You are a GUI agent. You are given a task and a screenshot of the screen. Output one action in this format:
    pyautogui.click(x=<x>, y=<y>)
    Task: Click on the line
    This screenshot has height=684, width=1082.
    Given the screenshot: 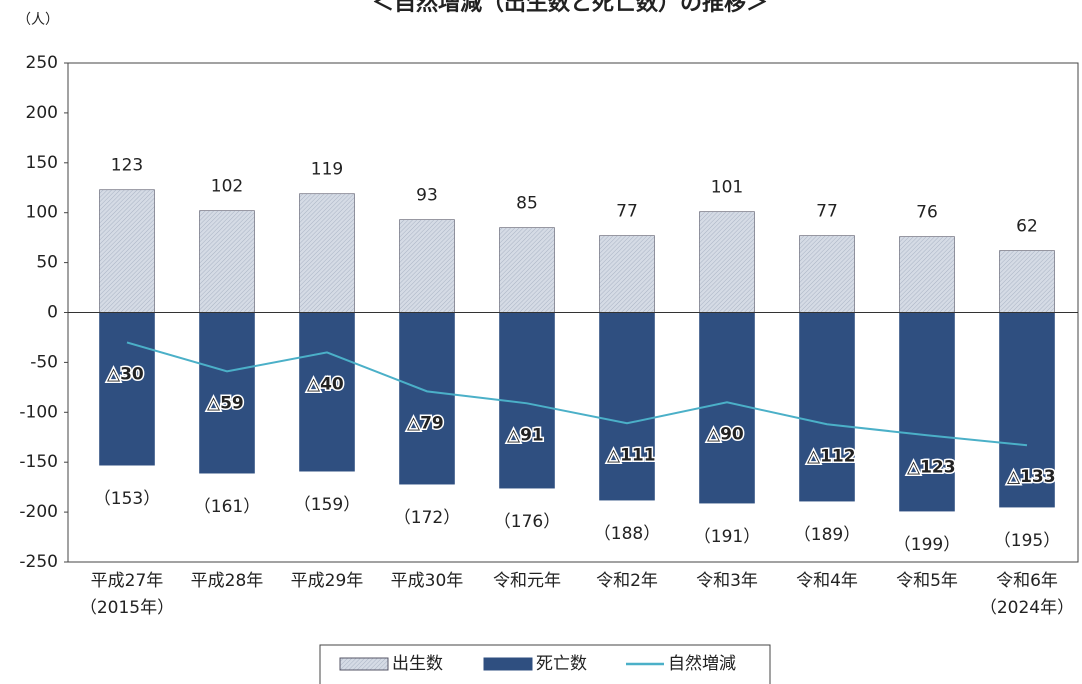 What is the action you would take?
    pyautogui.click(x=577, y=394)
    